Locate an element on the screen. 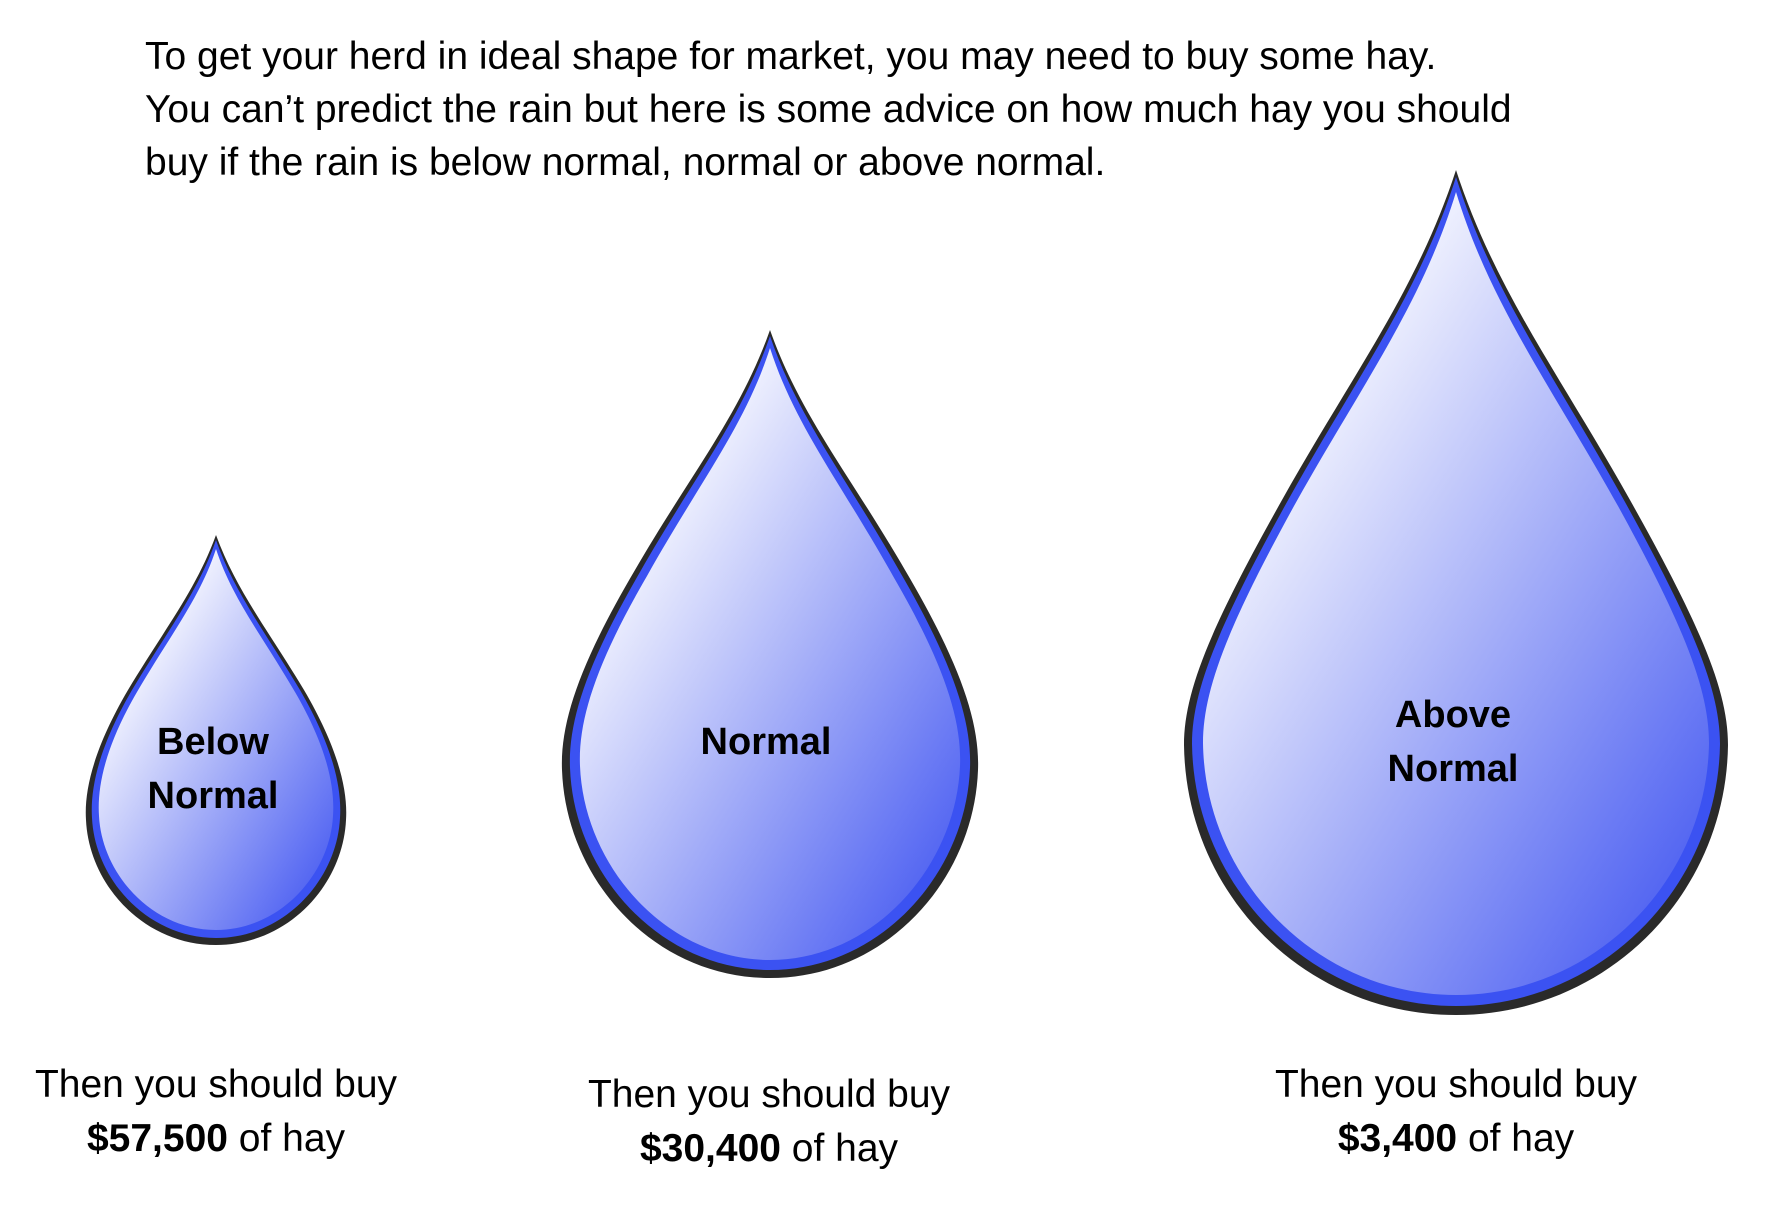 This screenshot has height=1232, width=1790. advice-below-normal: Then you should buy $57,500 of hay is located at coordinates (216, 1112).